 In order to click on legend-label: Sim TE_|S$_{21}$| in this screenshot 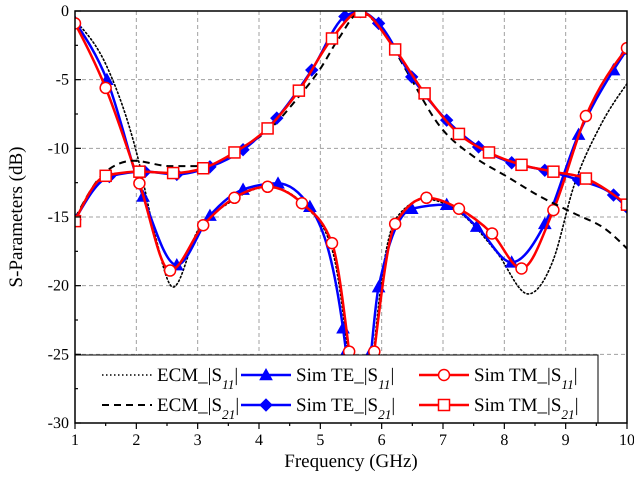, I will do `click(346, 408)`.